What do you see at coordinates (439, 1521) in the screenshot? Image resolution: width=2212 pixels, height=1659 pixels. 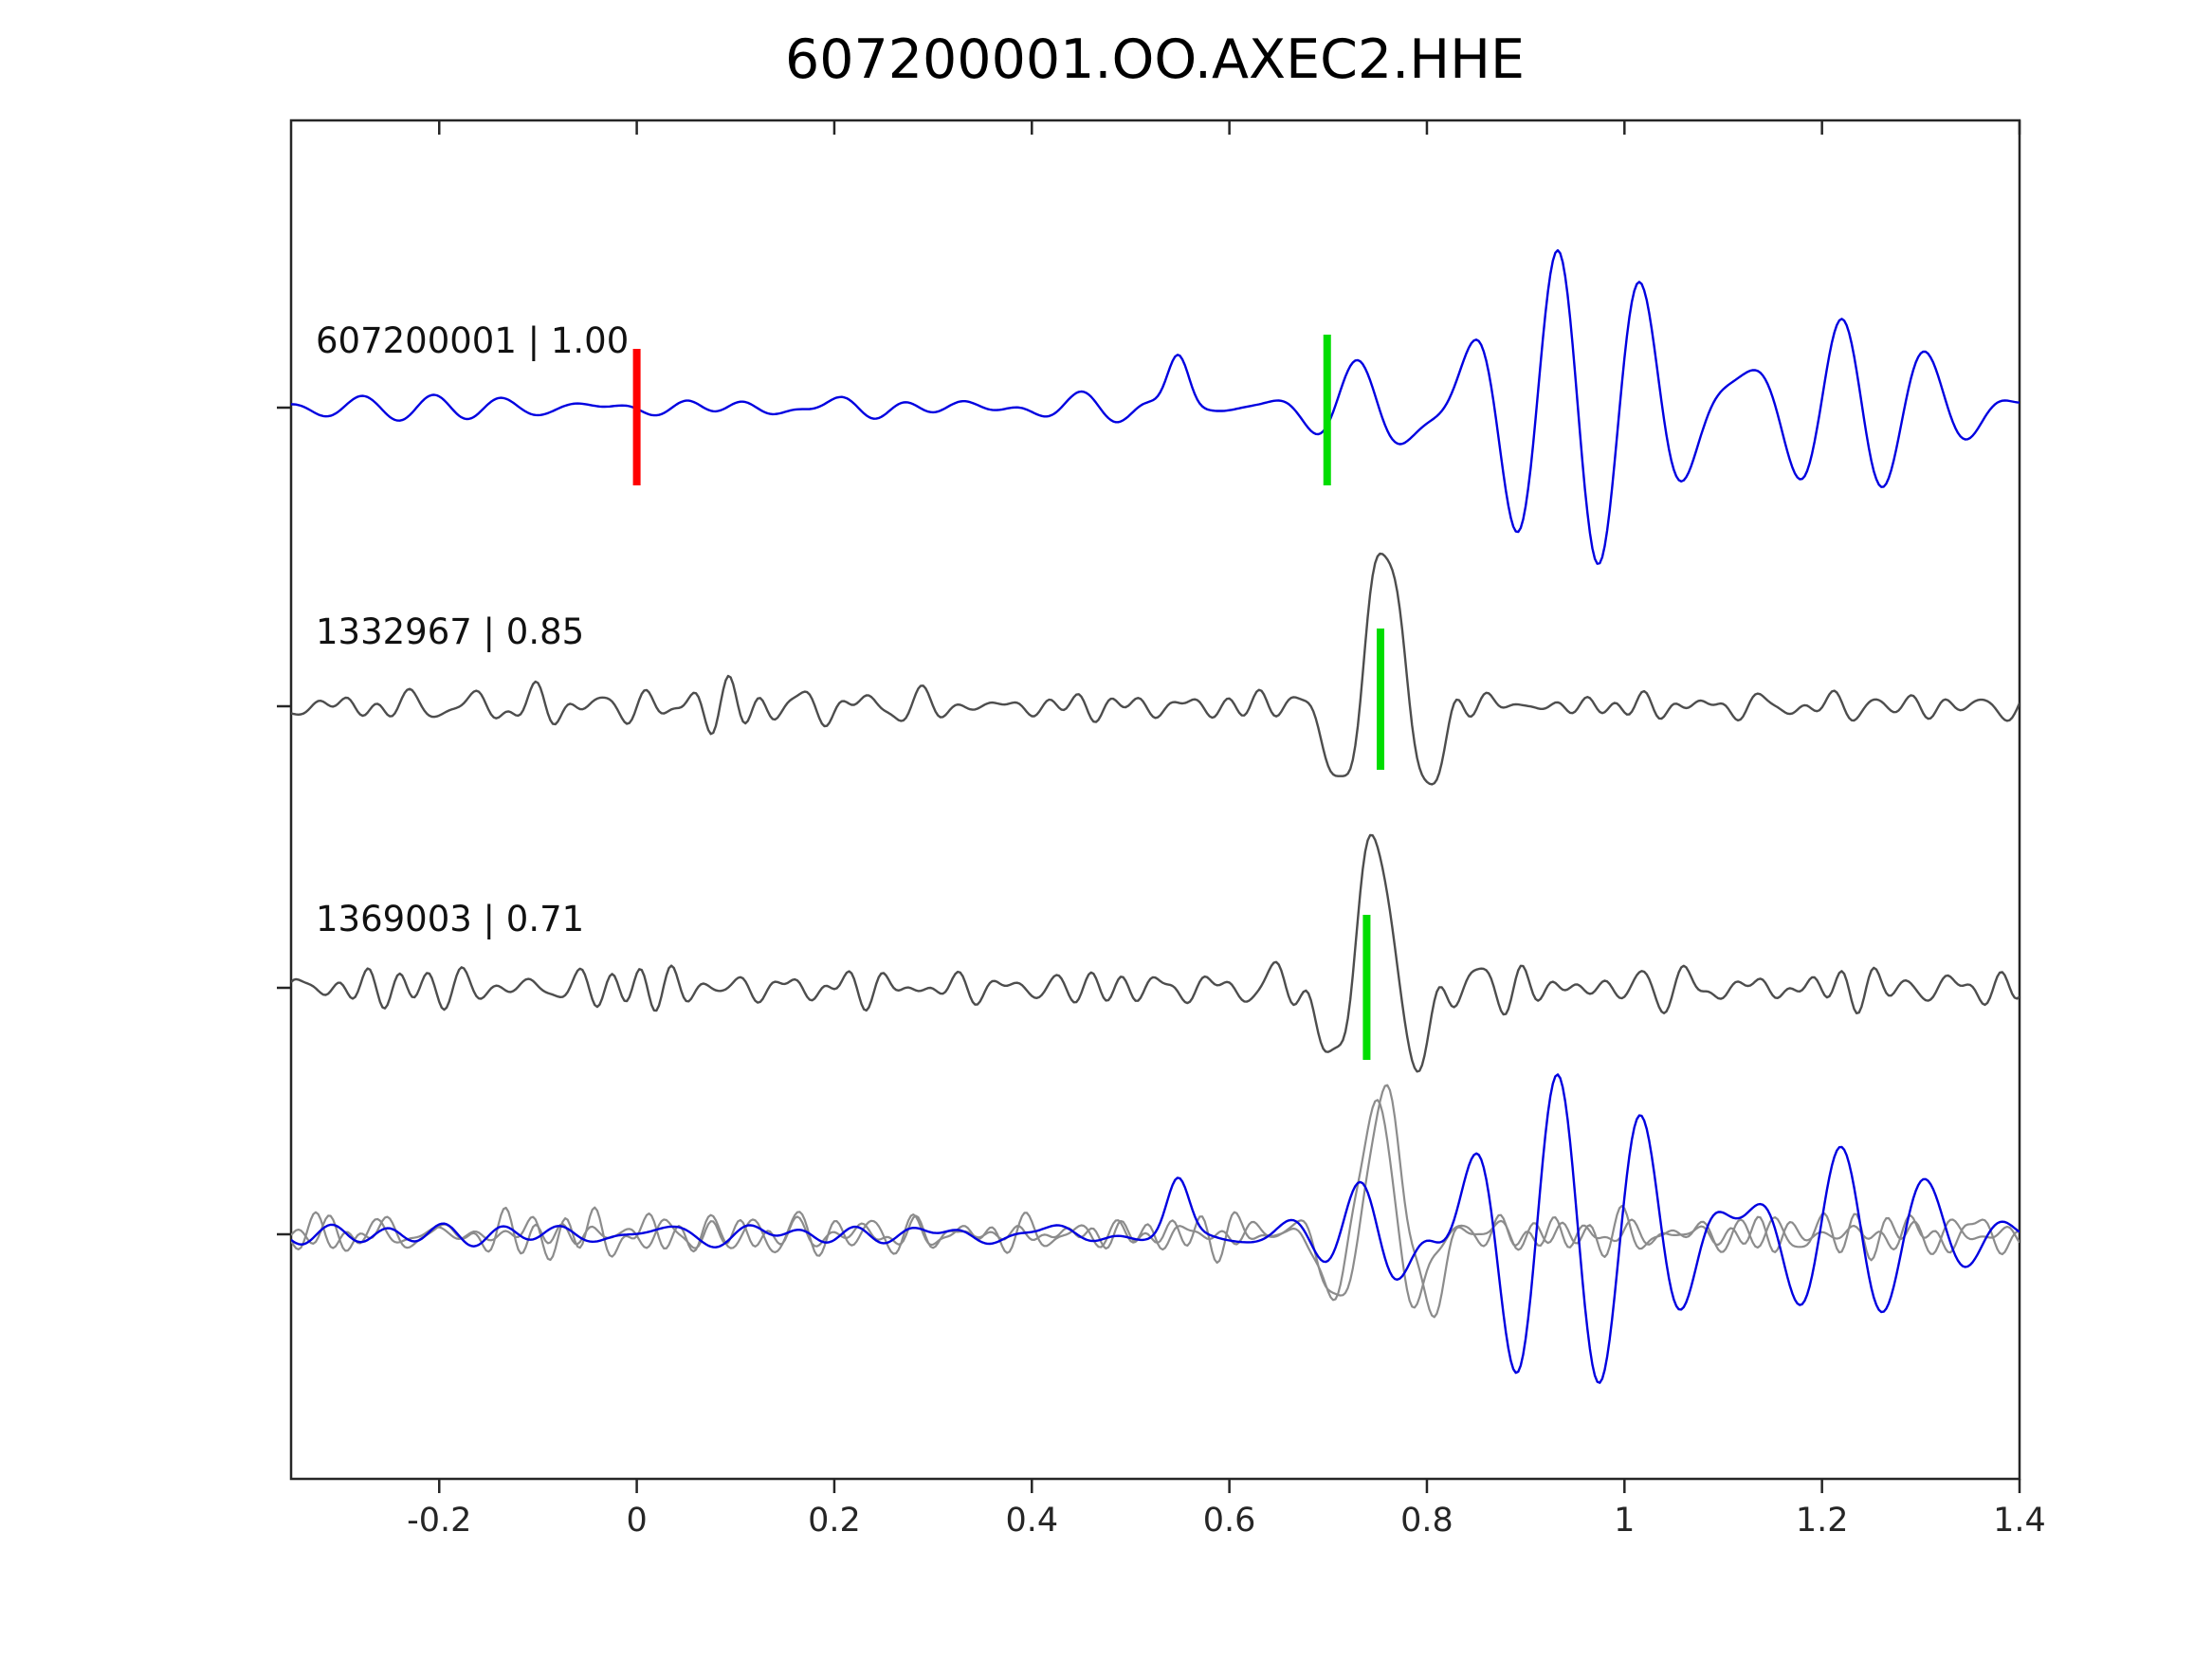 I see `x-tick-label: -0.2` at bounding box center [439, 1521].